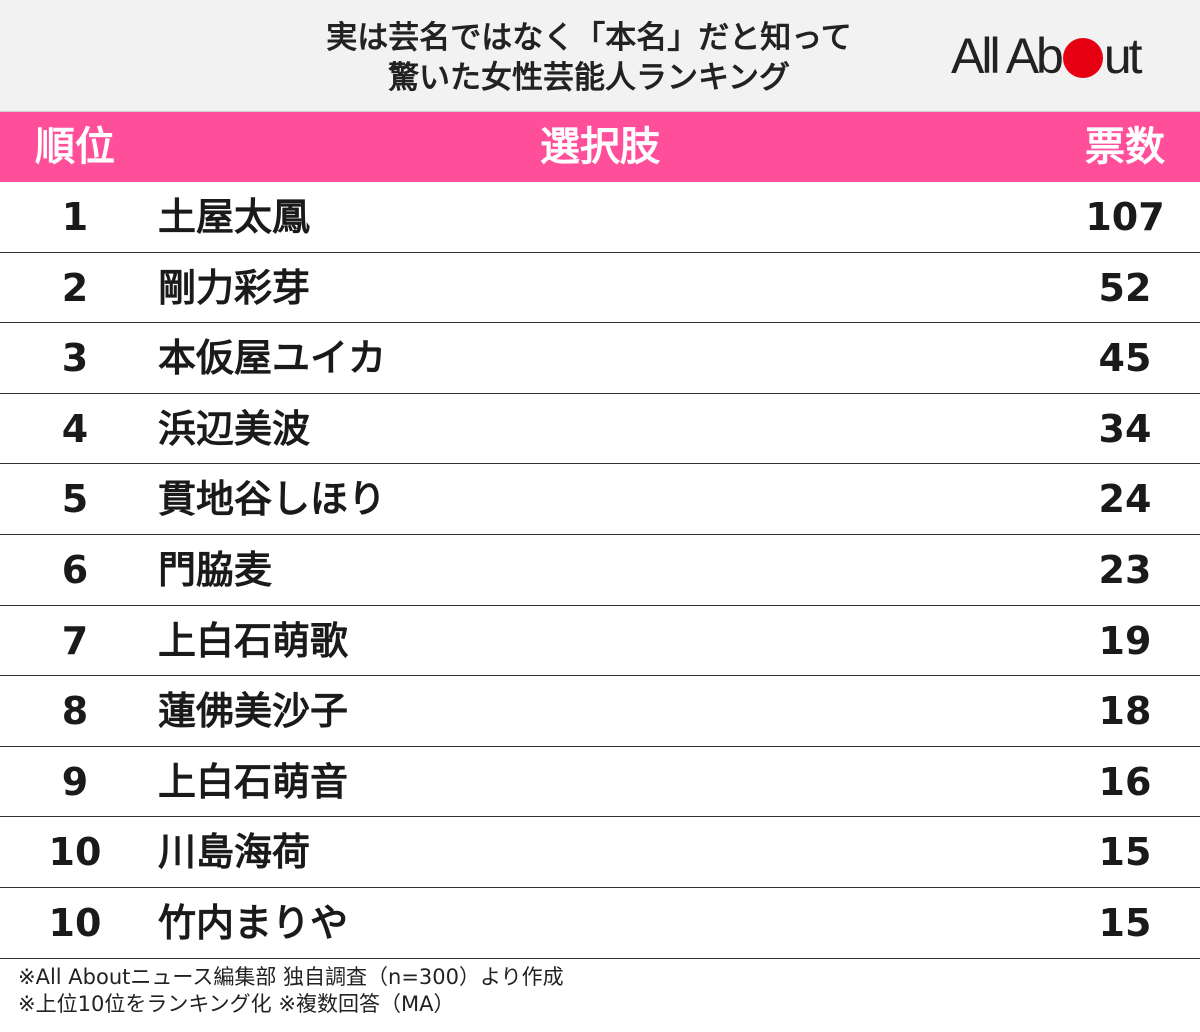 This screenshot has width=1200, height=1032. What do you see at coordinates (600, 429) in the screenshot?
I see `table-row: 4 浜辺美波 34` at bounding box center [600, 429].